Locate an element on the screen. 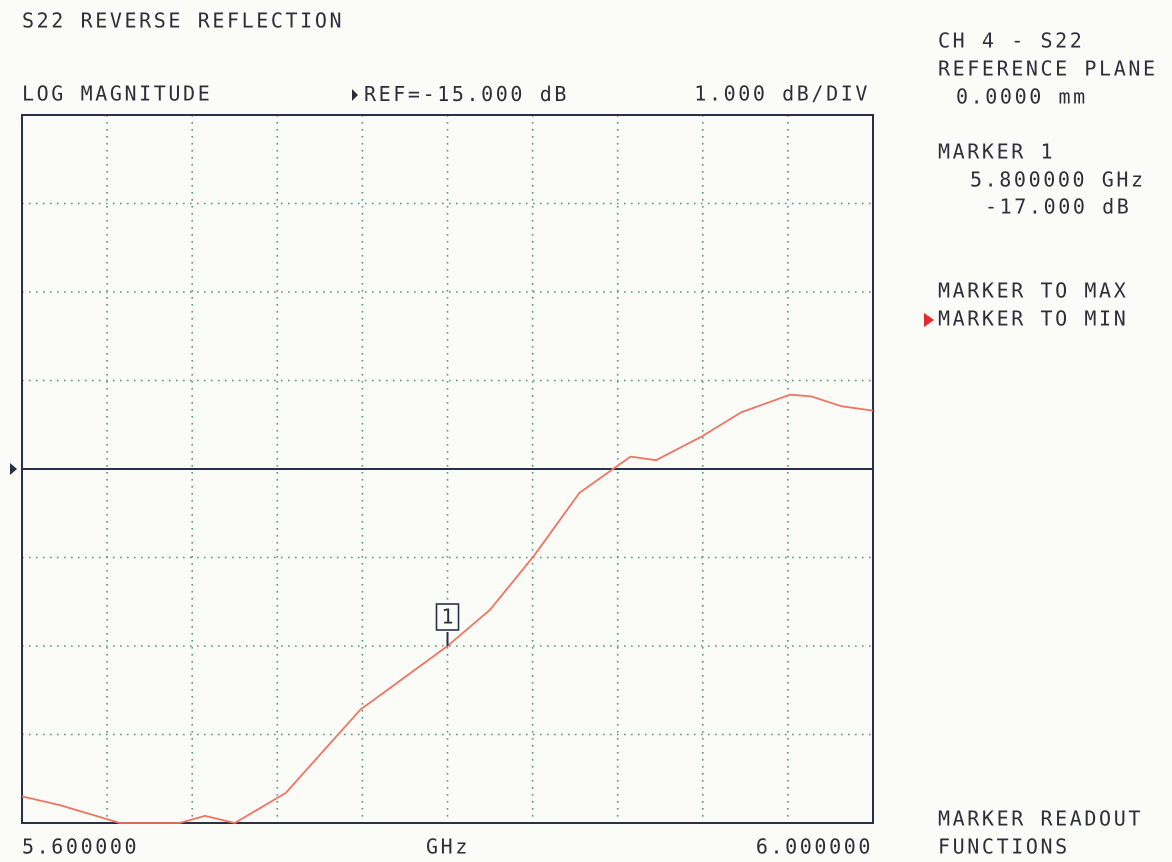 The width and height of the screenshot is (1172, 862). marker-y-readout: -17.000 dB is located at coordinates (1058, 207).